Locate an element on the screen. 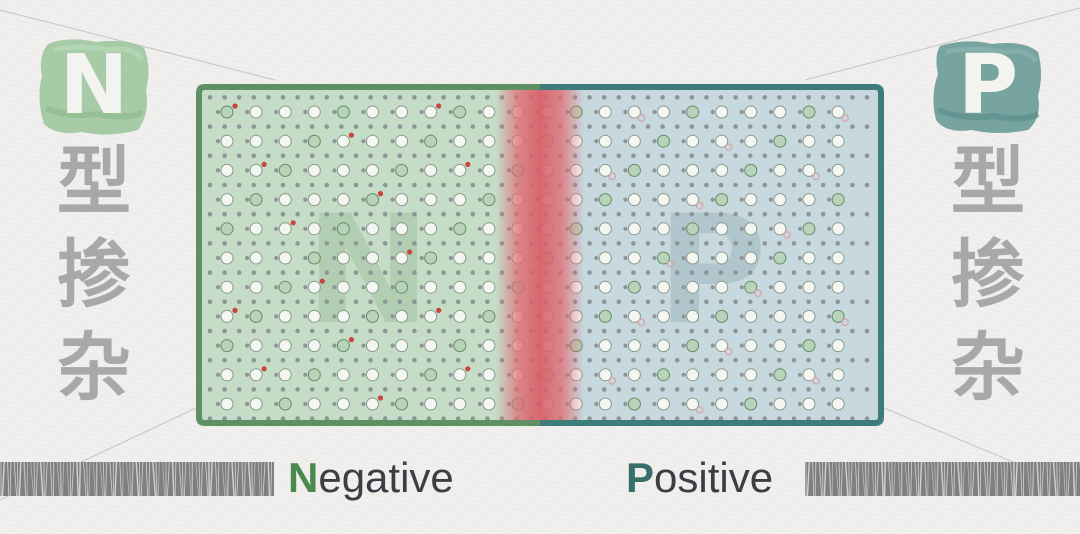  n-type-doping-label: N 型 掺 杂 is located at coordinates (94, 226).